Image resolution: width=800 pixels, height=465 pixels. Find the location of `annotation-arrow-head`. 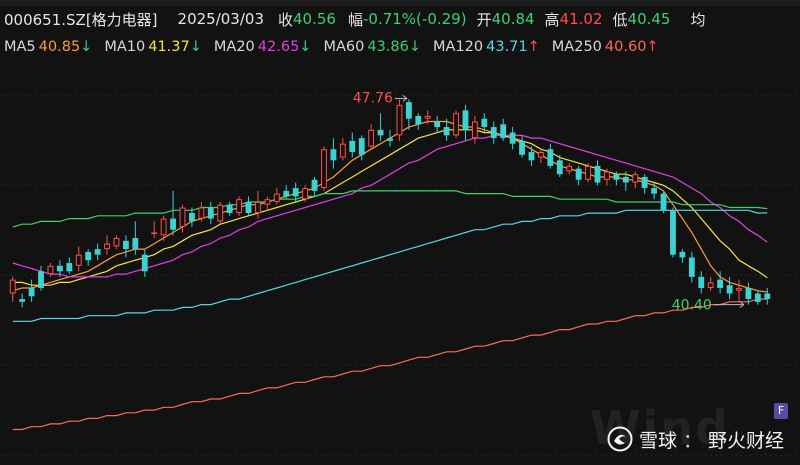

annotation-arrow-head is located at coordinates (742, 305).